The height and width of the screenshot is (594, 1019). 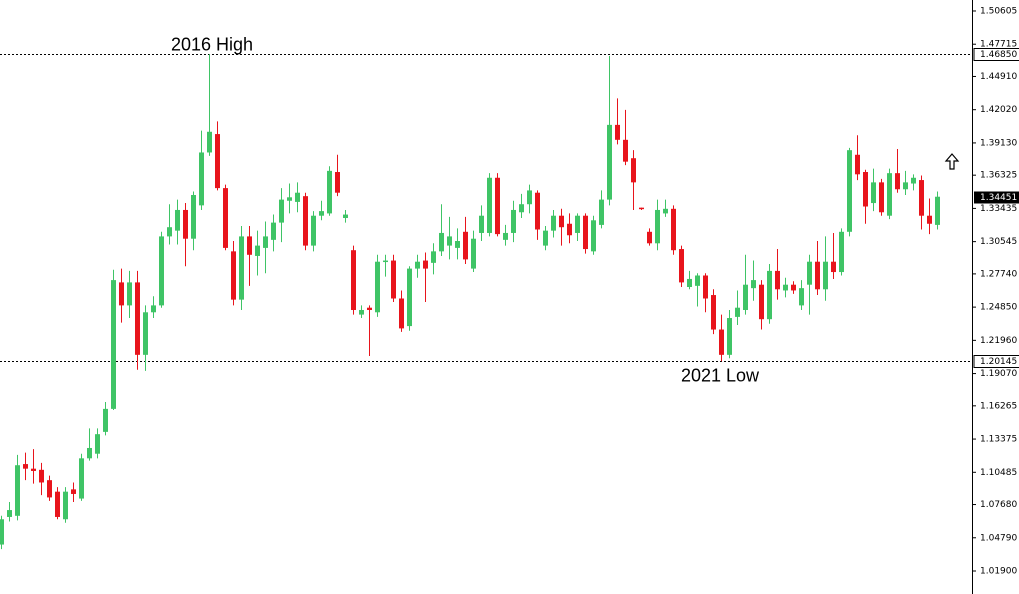 I want to click on y-tick-label: 1.24850, so click(x=998, y=308).